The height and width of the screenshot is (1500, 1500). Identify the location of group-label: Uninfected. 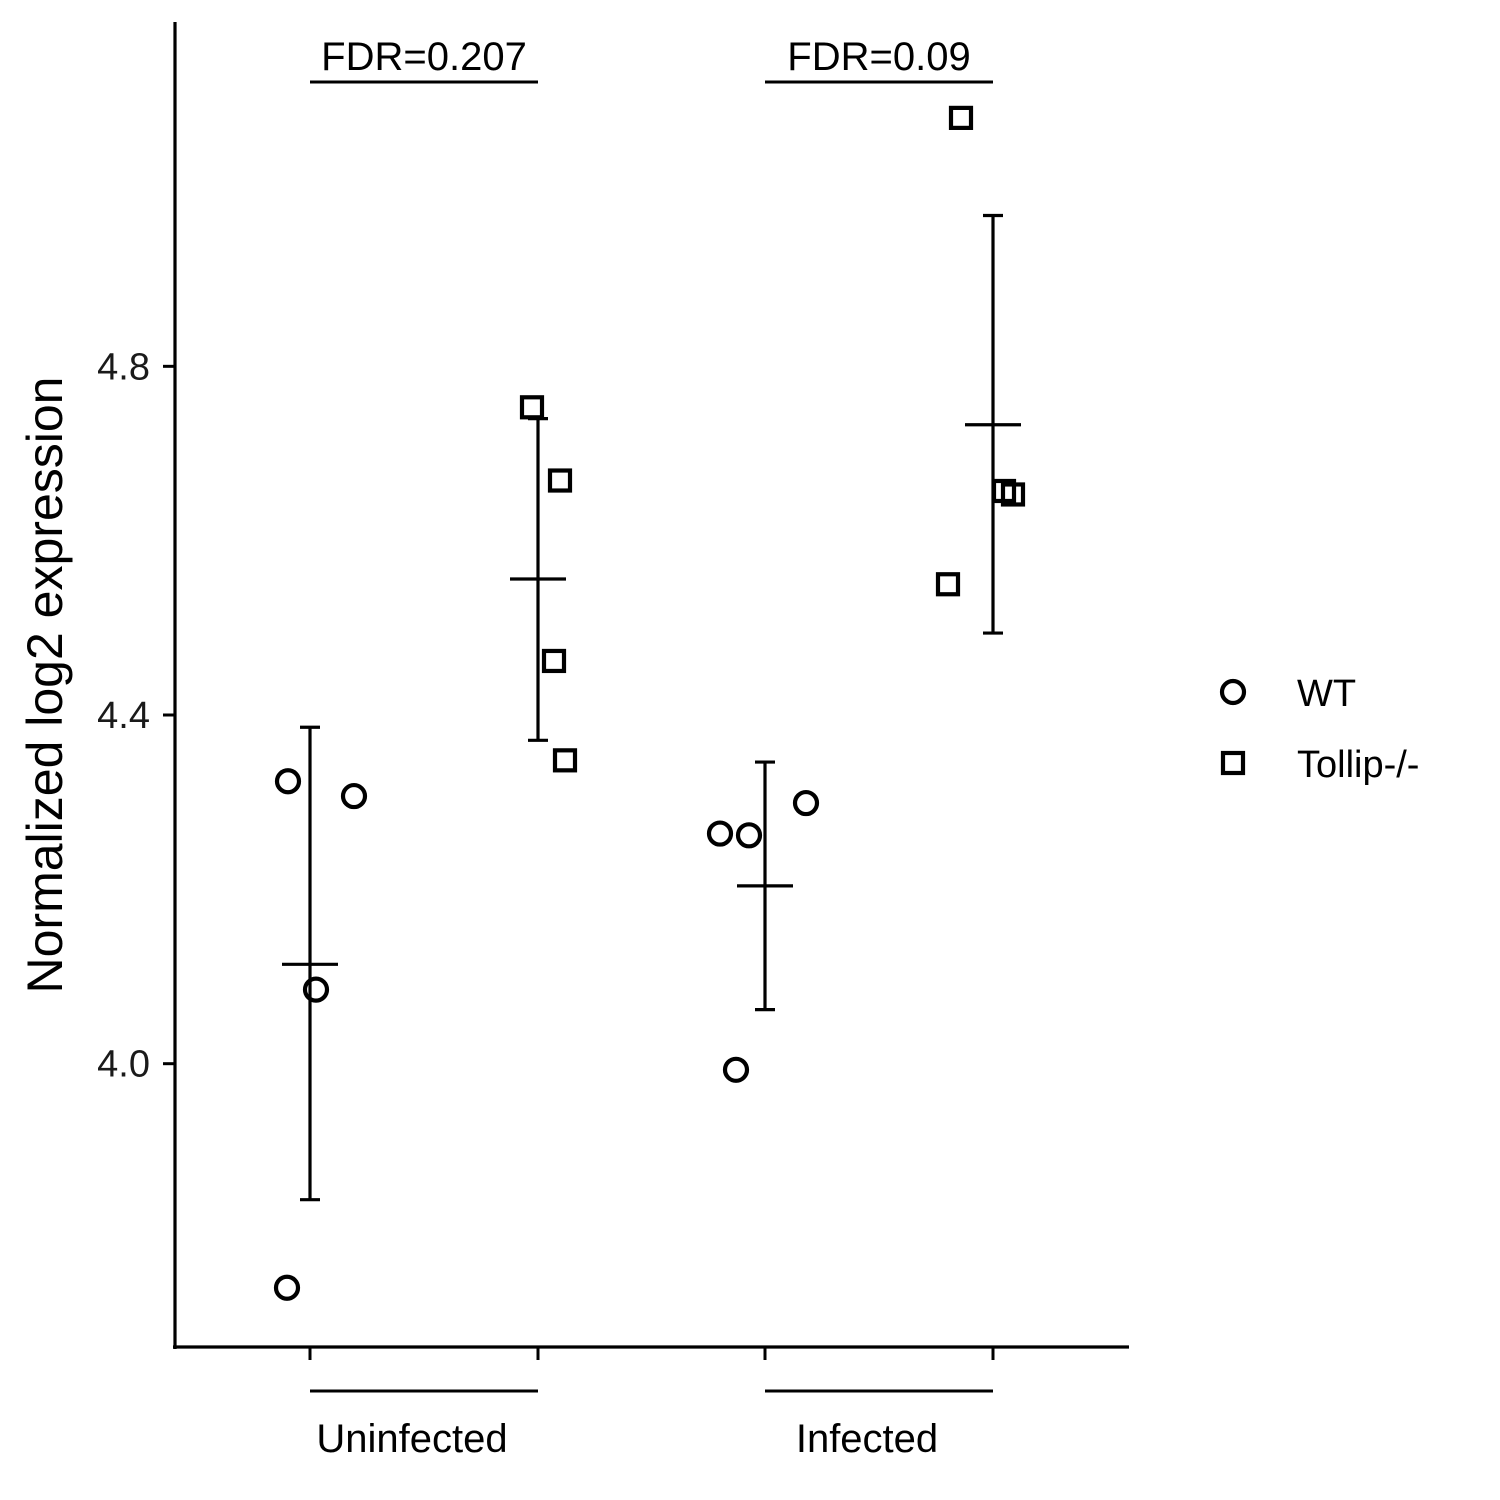
(411, 1439).